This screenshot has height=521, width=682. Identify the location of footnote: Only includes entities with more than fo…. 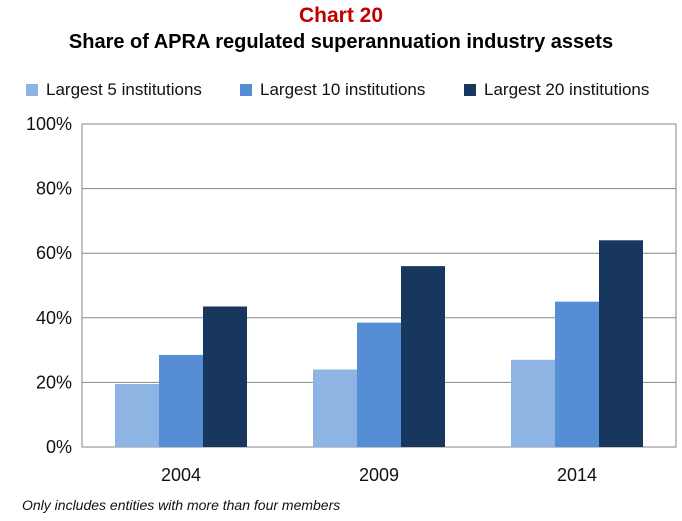
(181, 505).